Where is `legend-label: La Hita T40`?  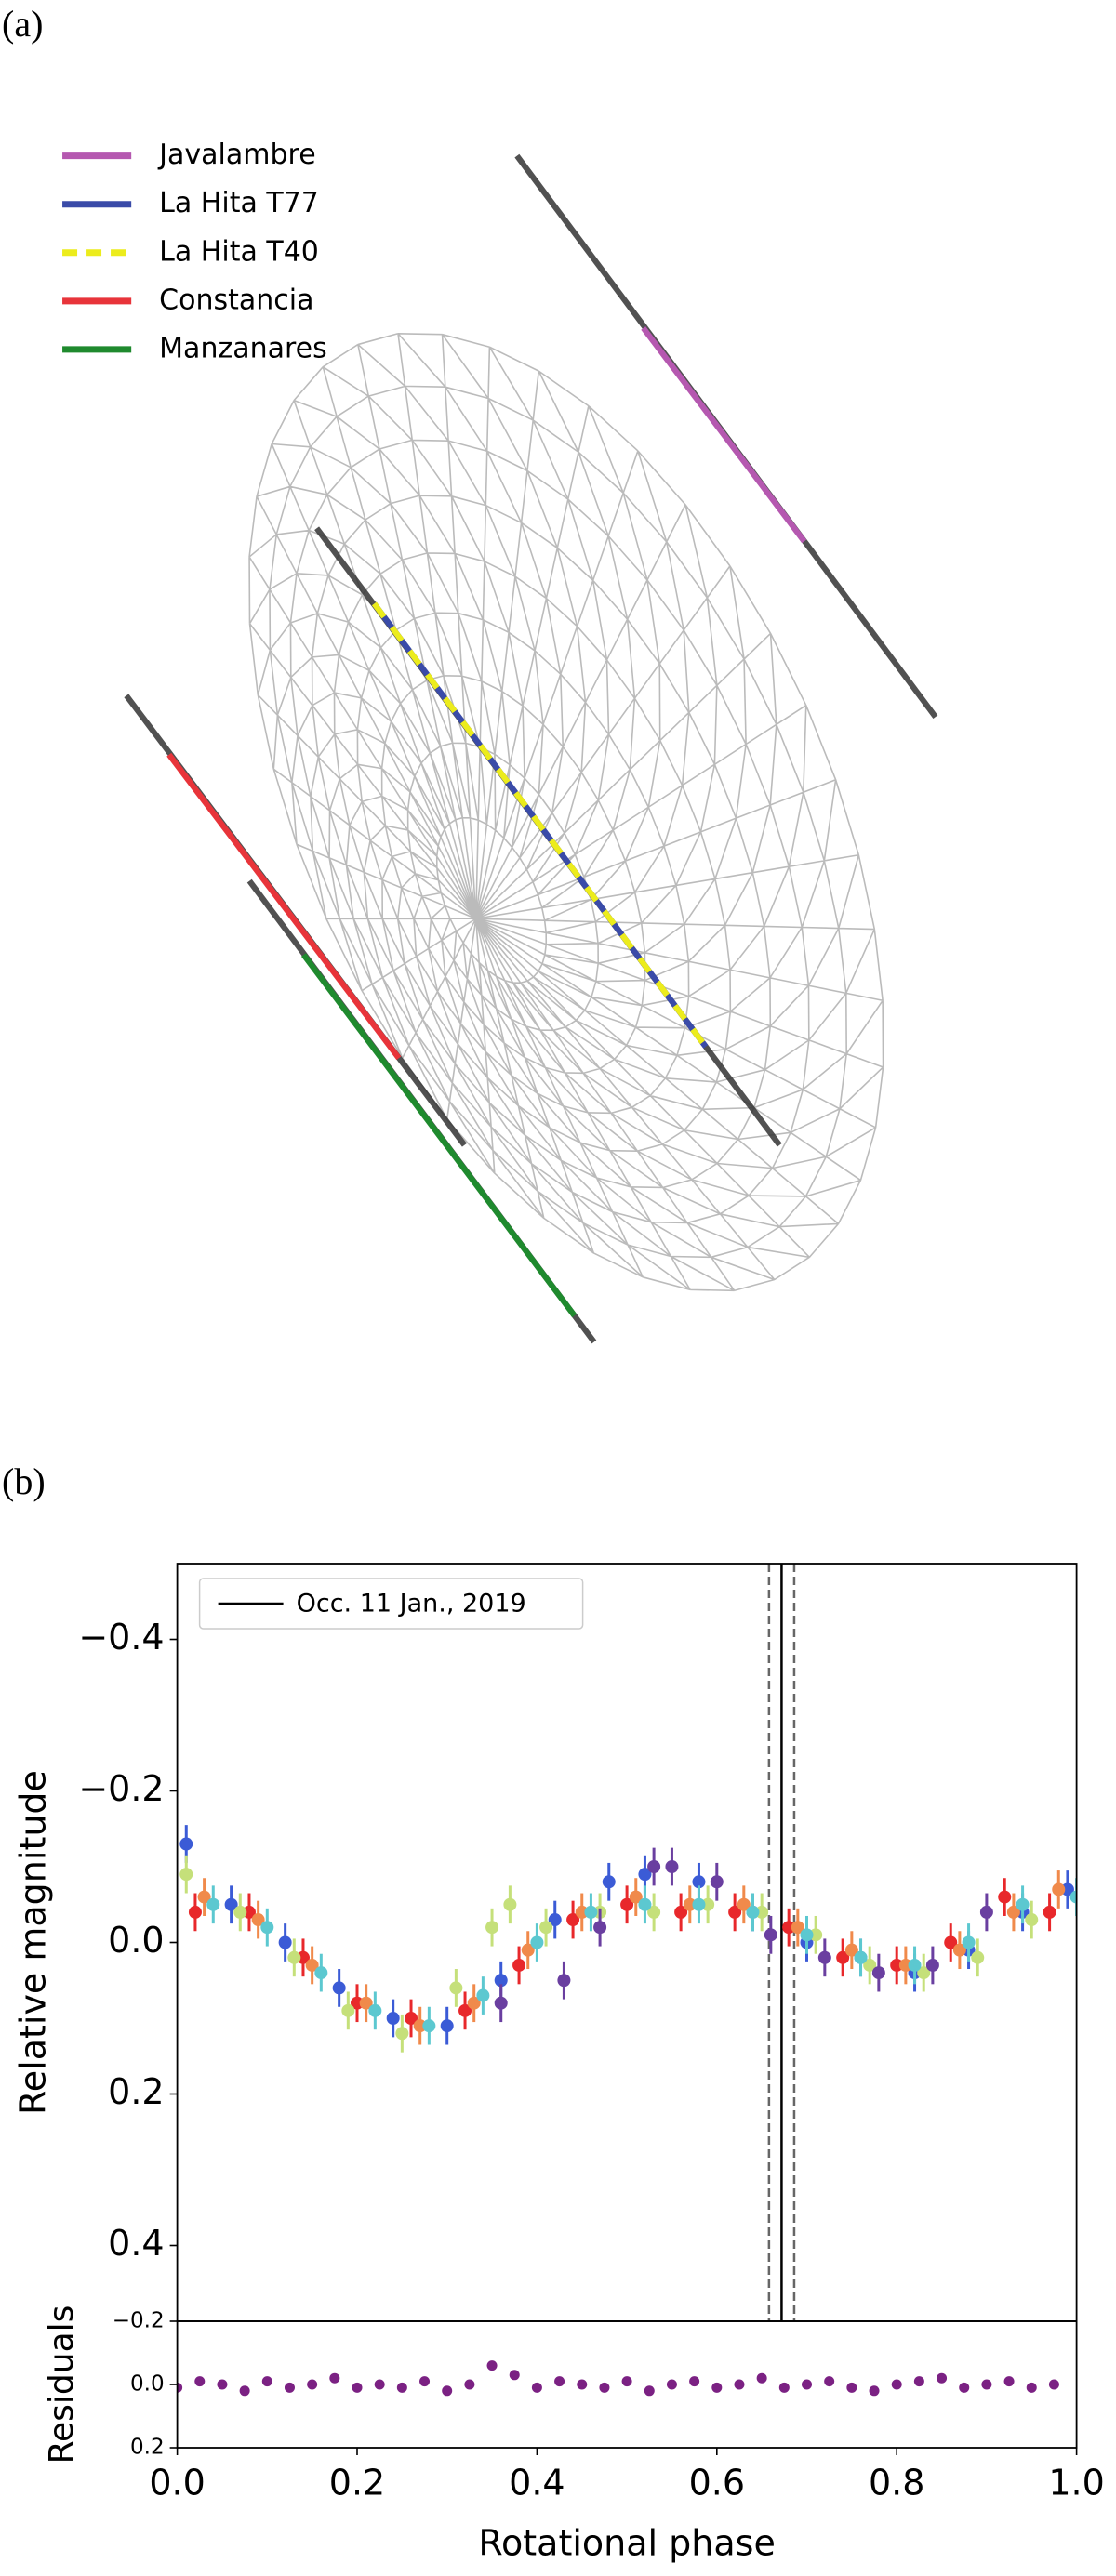
legend-label: La Hita T40 is located at coordinates (239, 251).